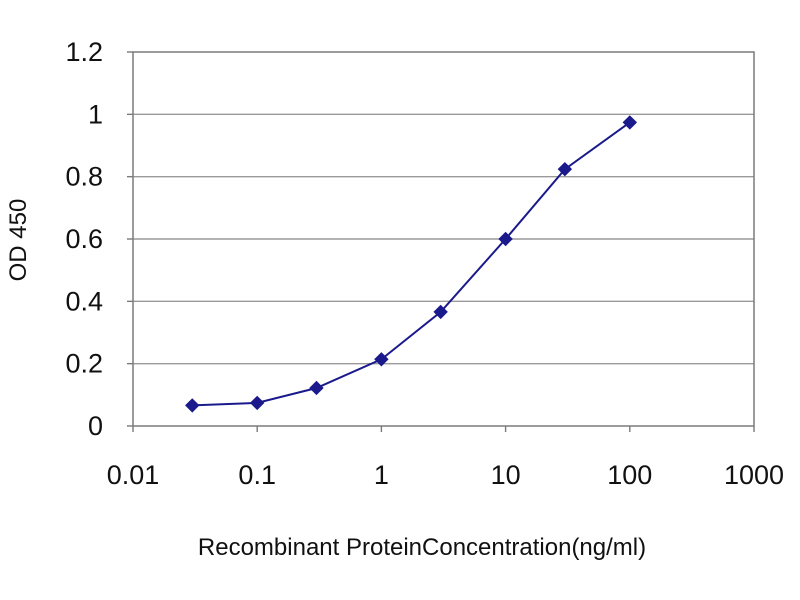  What do you see at coordinates (84, 177) in the screenshot?
I see `y-tick-label: 0.8` at bounding box center [84, 177].